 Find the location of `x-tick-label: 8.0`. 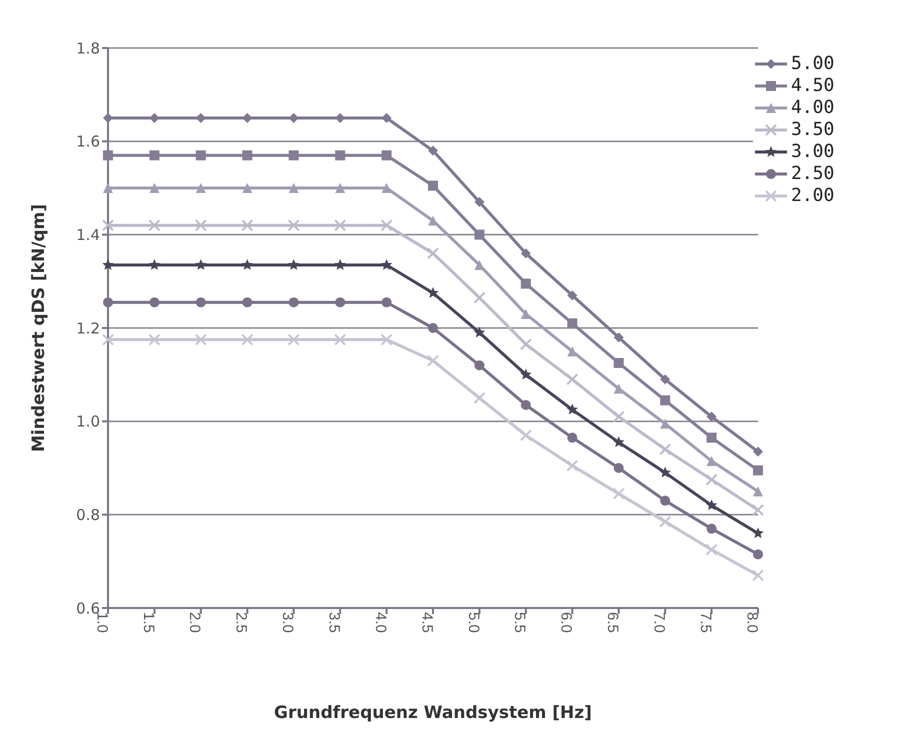

x-tick-label: 8.0 is located at coordinates (751, 622).